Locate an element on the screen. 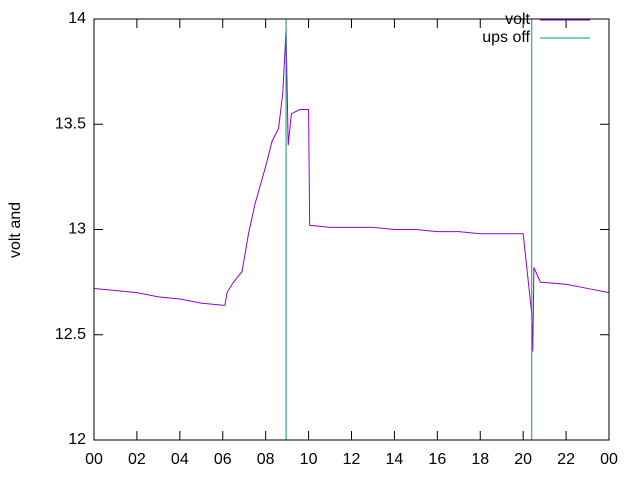 The width and height of the screenshot is (640, 480). x-tick-label: 02 is located at coordinates (137, 459).